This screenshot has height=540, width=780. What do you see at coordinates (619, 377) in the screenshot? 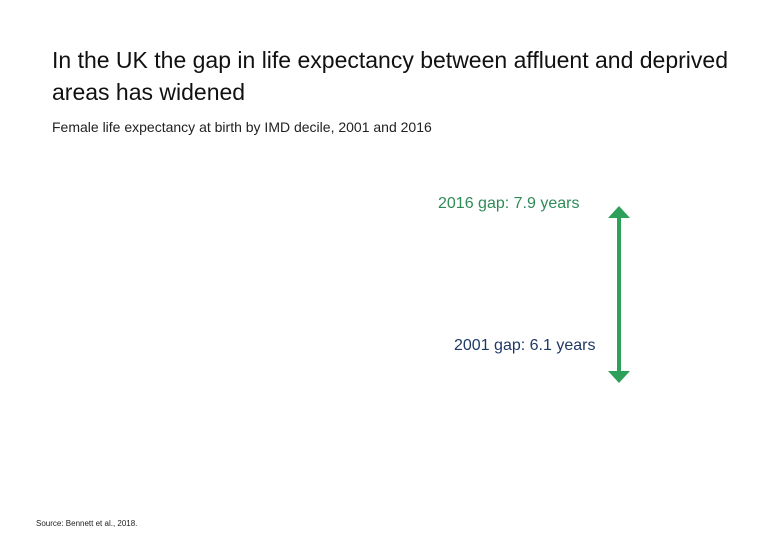
I see `gap-arrow-head-bottom` at bounding box center [619, 377].